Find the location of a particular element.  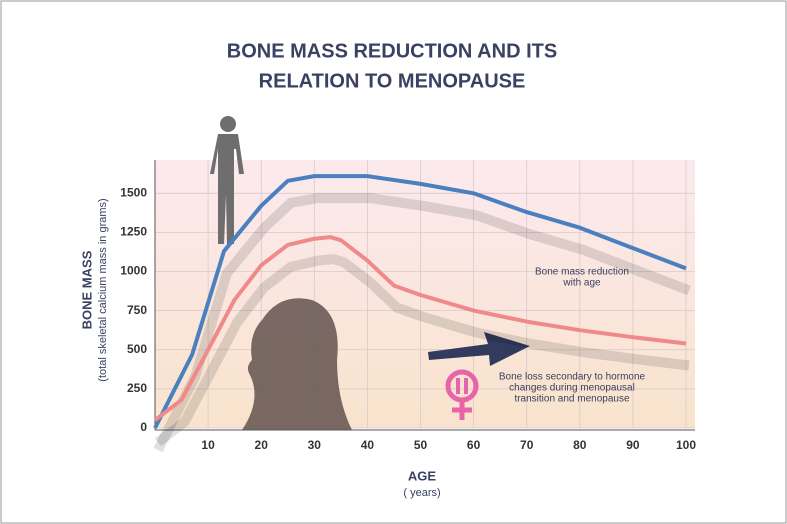

y-tick-label: 1500 is located at coordinates (133, 192).